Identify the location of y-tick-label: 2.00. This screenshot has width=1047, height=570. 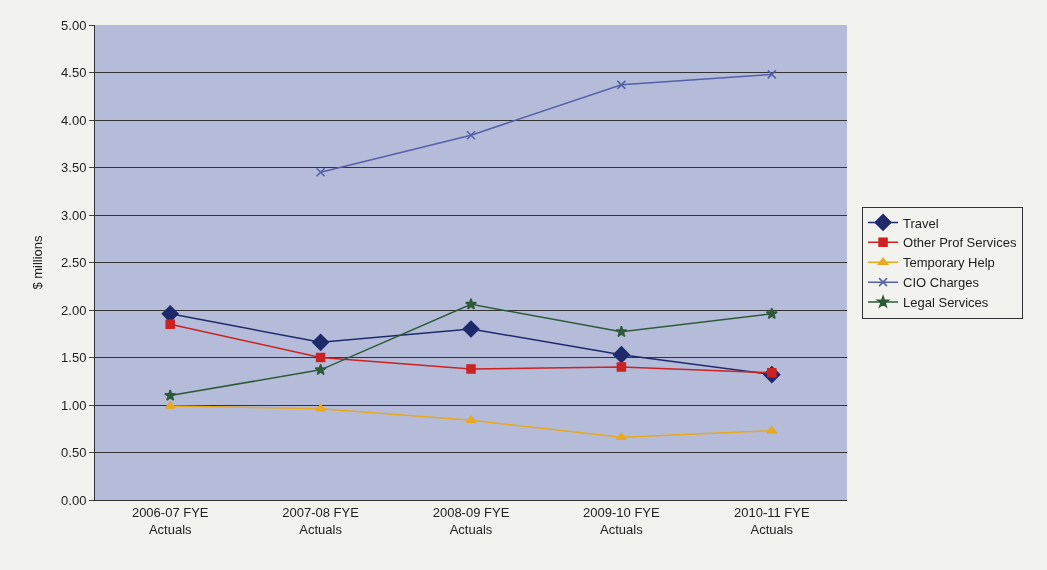
(74, 310).